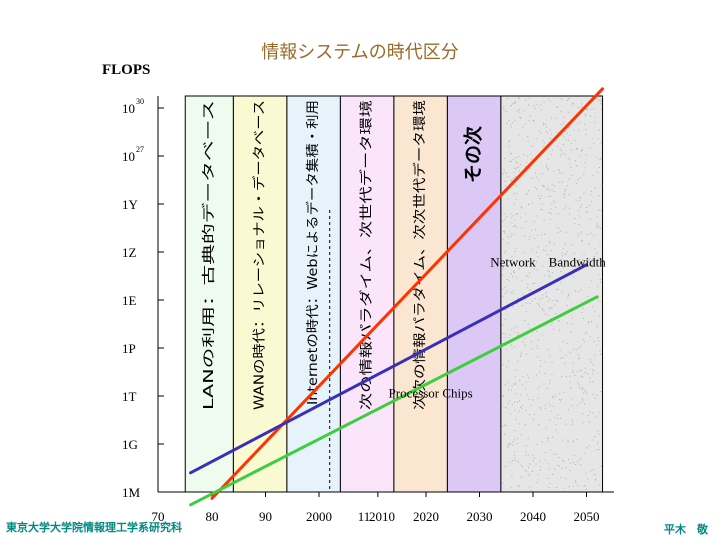 Image resolution: width=720 pixels, height=540 pixels. I want to click on y-tick-sup-8: 30, so click(140, 101).